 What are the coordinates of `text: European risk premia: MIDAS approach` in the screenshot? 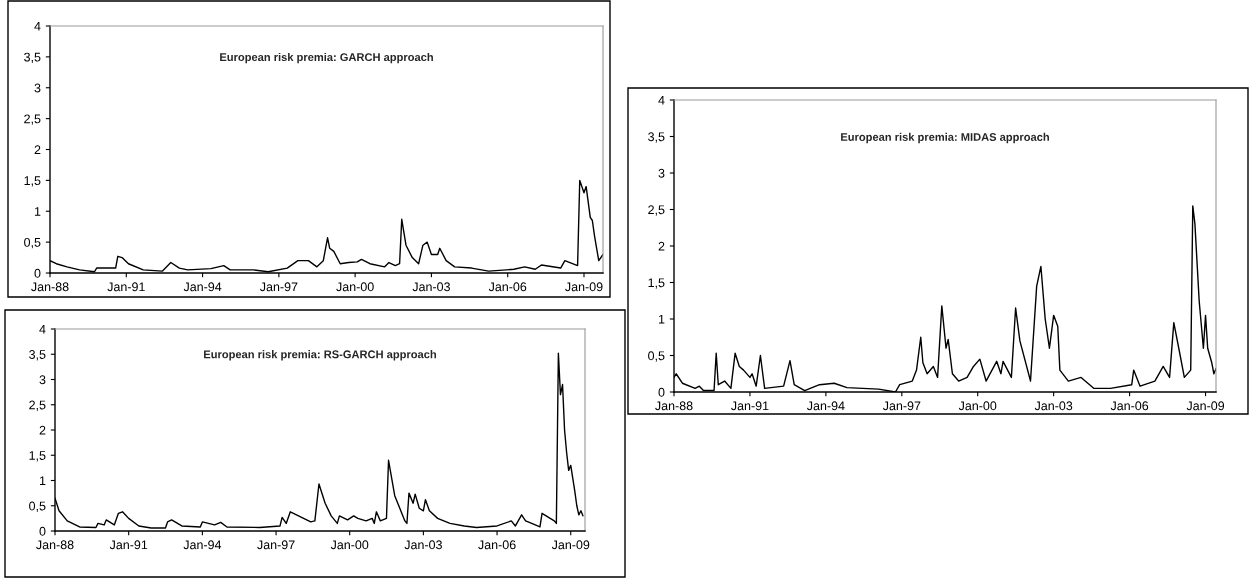 It's located at (945, 138).